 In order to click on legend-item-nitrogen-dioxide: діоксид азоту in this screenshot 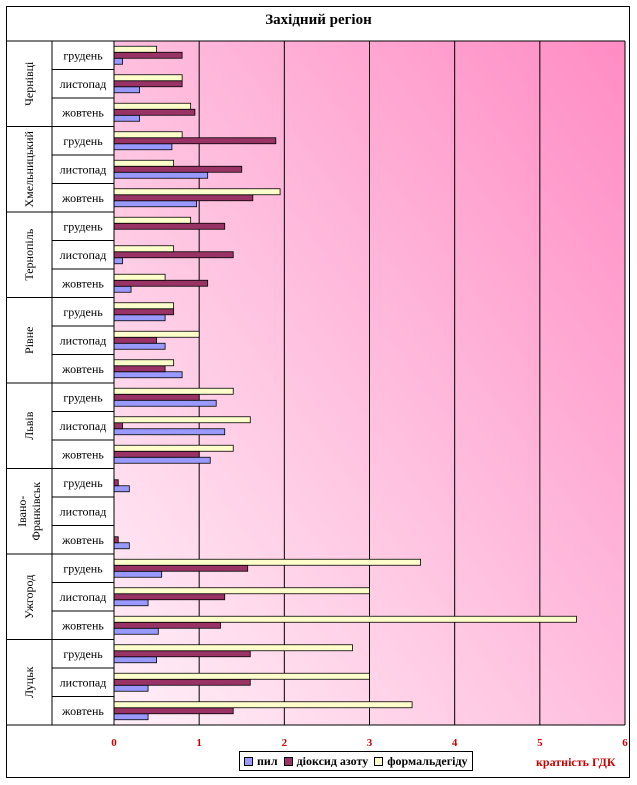, I will do `click(326, 761)`.